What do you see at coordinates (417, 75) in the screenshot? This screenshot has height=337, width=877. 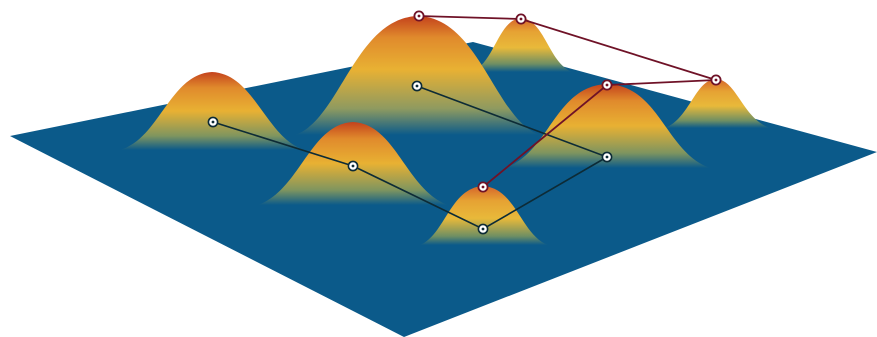 I see `peak-big-center` at bounding box center [417, 75].